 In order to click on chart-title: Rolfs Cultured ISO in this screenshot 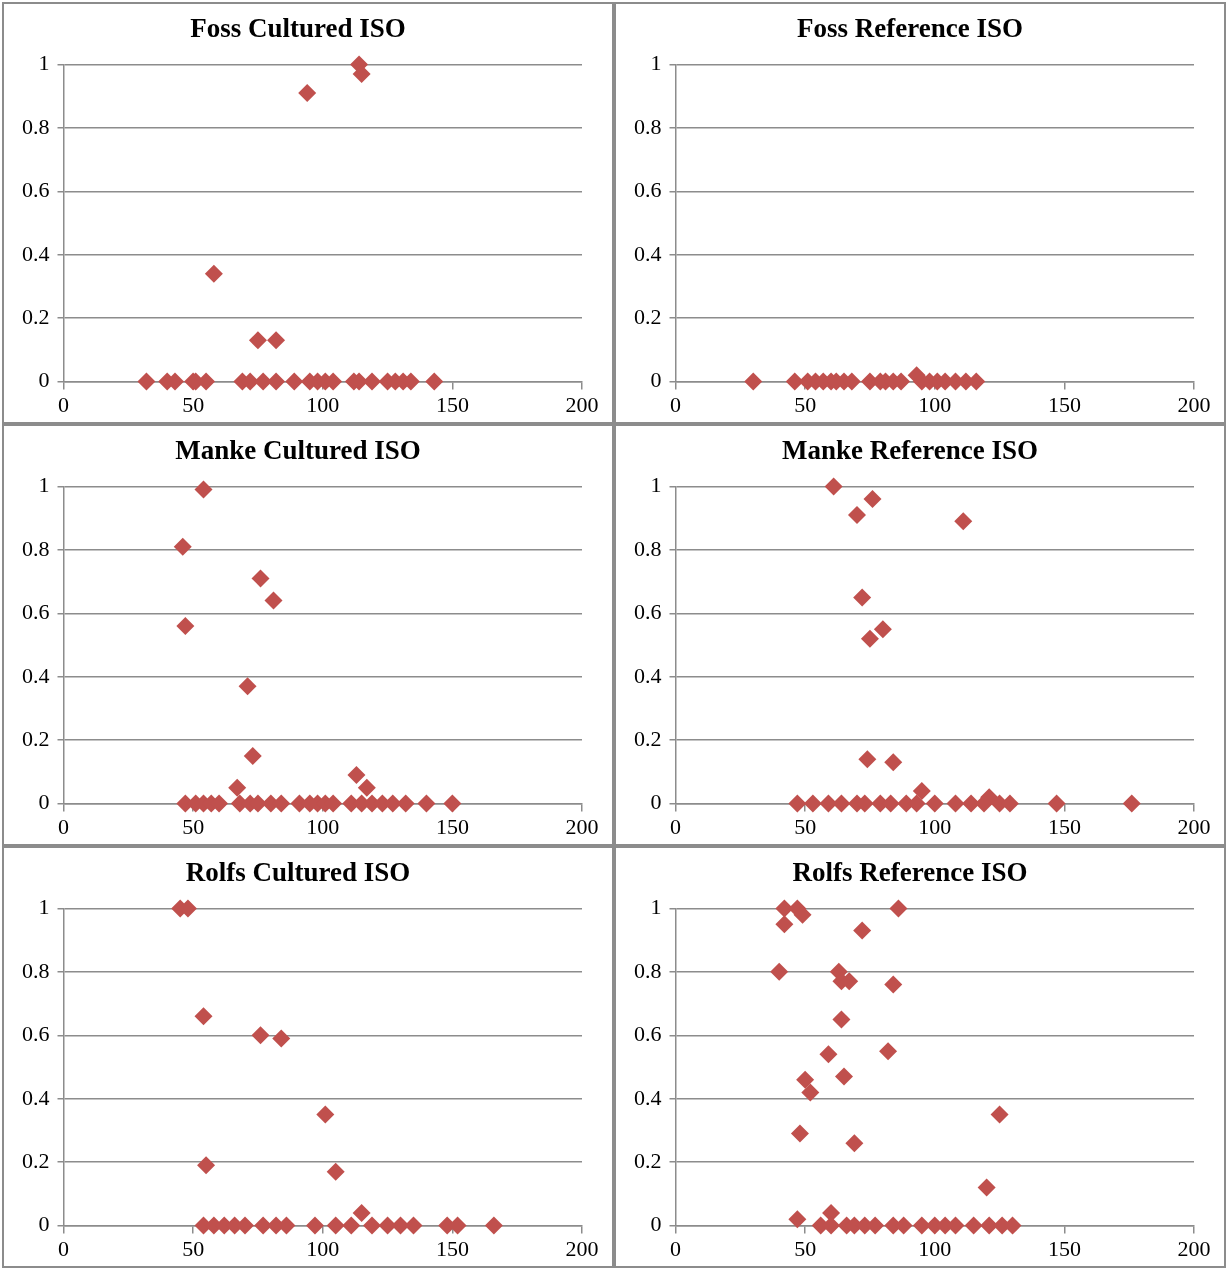, I will do `click(298, 872)`.